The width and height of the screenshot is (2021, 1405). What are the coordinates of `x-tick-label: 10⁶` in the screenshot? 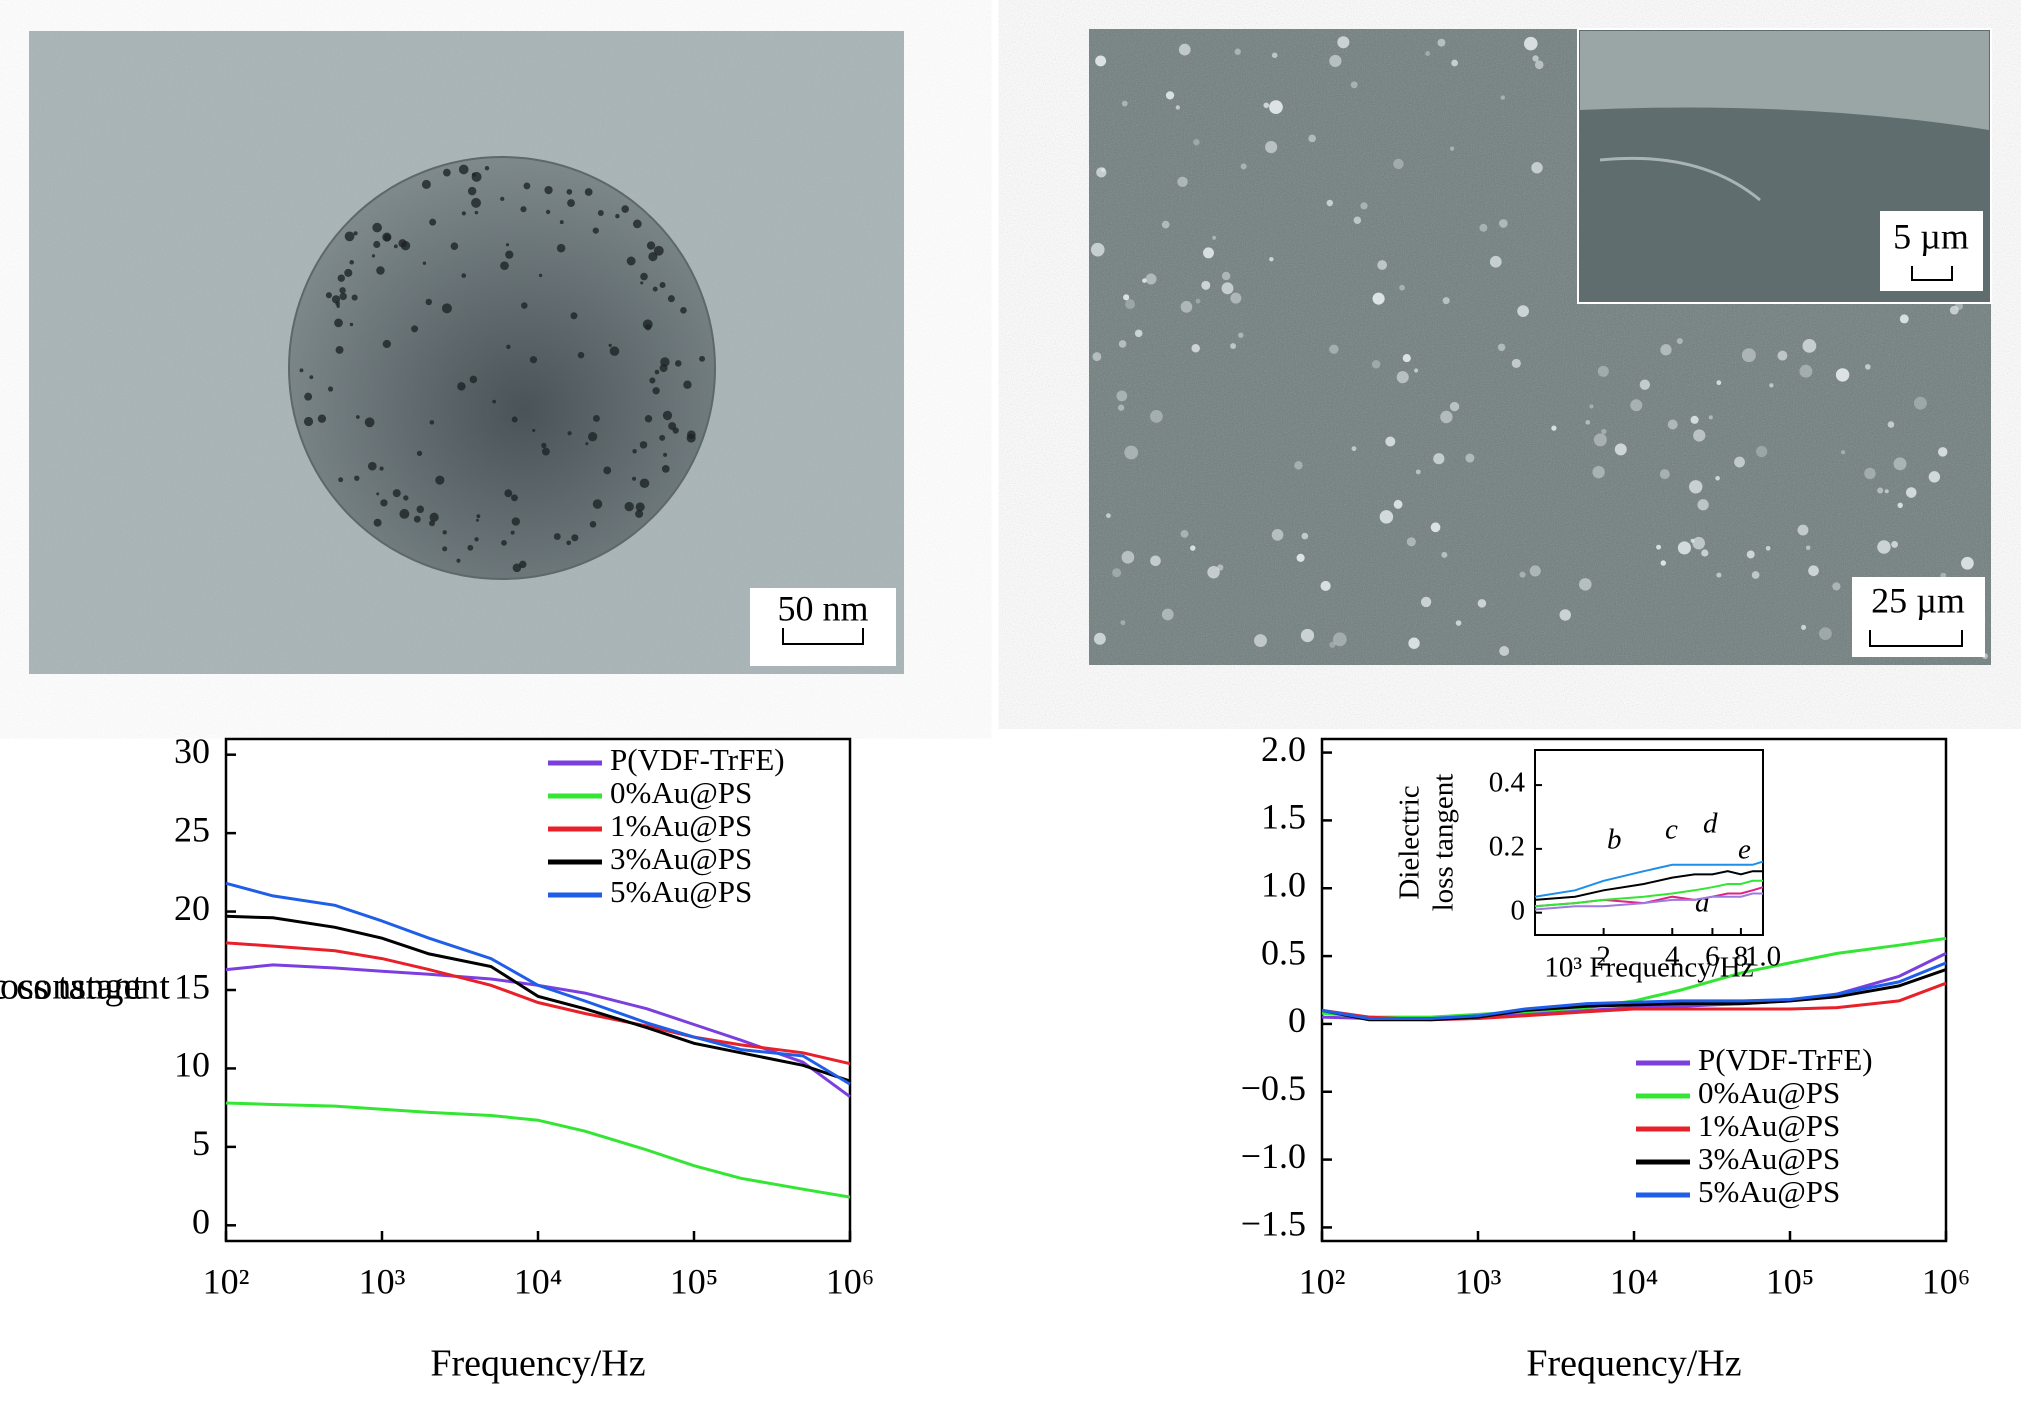 It's located at (850, 1281).